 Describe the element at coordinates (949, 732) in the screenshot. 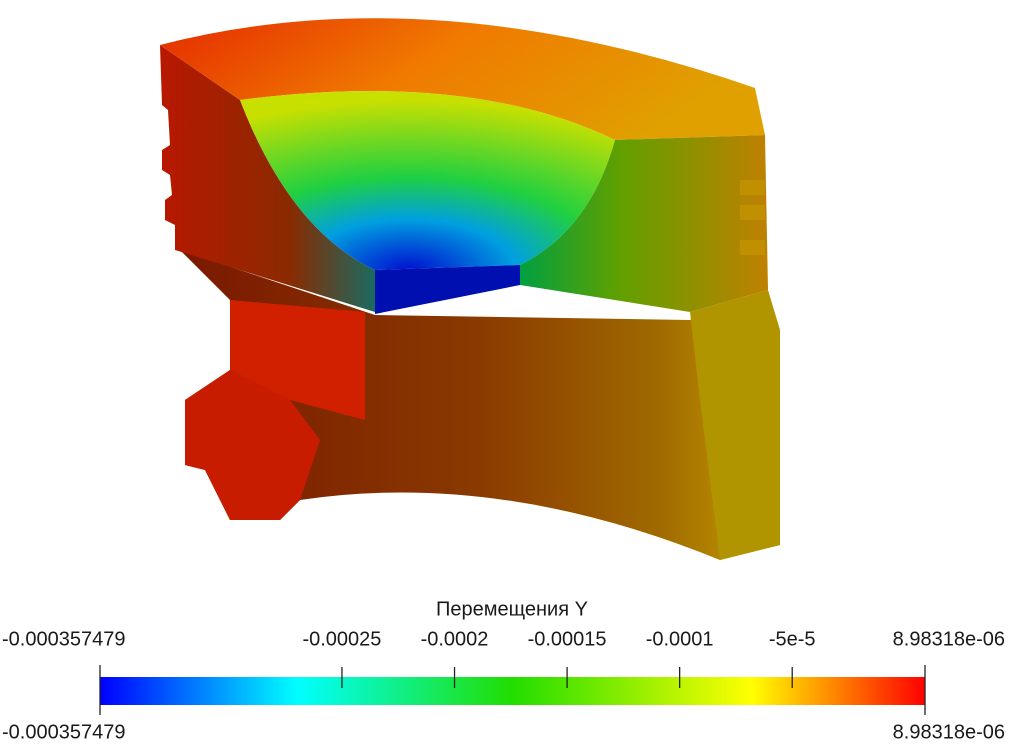

I see `range-label: 8.98318e-06` at that location.